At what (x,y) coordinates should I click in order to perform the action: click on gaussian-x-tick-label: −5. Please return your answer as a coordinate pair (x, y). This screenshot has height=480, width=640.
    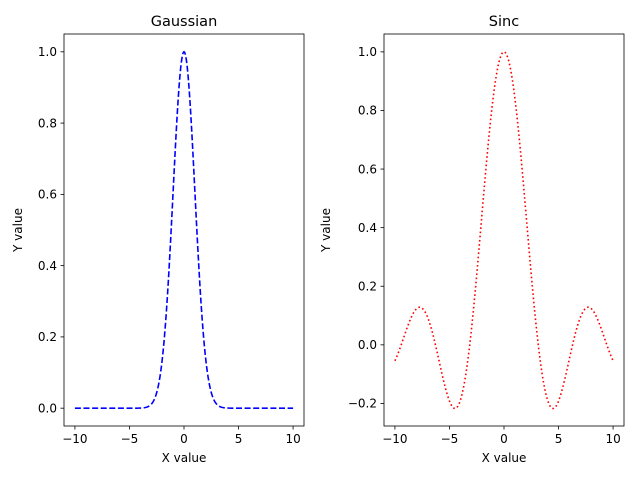
    Looking at the image, I should click on (130, 439).